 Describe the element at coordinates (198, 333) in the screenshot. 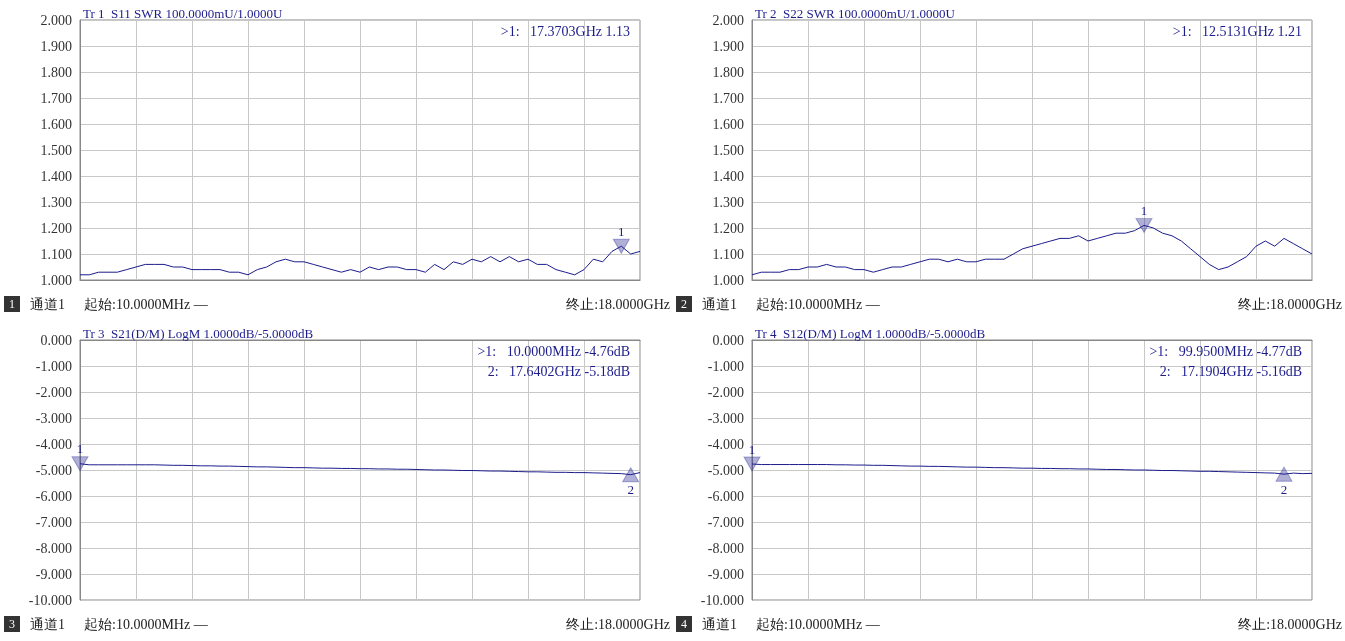

I see `chart-title: Tr 3 S21(D/M) LogM 1.0000dB/-5.0000dB` at that location.